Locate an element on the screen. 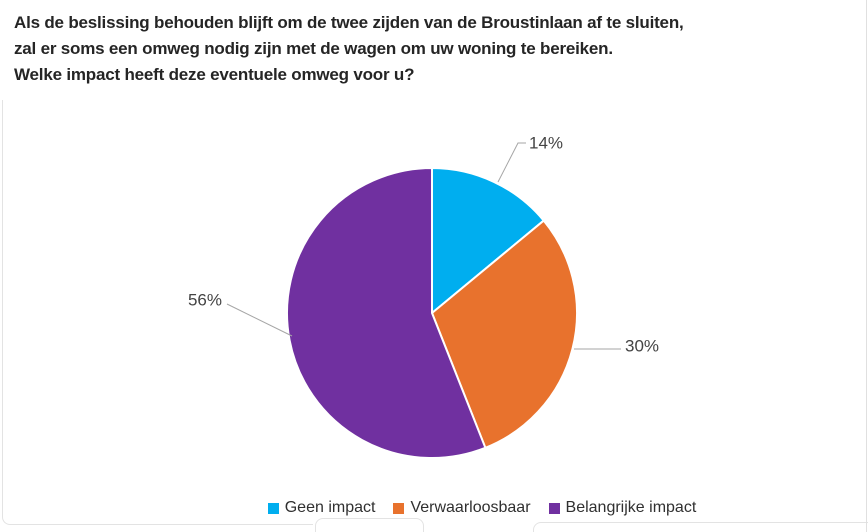  legend-label: Geen impact is located at coordinates (330, 507).